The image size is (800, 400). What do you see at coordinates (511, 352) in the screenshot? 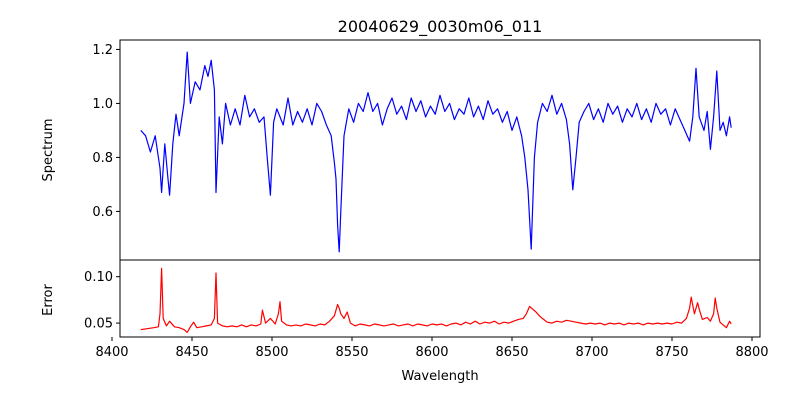
I see `x-tick-label: 8650` at bounding box center [511, 352].